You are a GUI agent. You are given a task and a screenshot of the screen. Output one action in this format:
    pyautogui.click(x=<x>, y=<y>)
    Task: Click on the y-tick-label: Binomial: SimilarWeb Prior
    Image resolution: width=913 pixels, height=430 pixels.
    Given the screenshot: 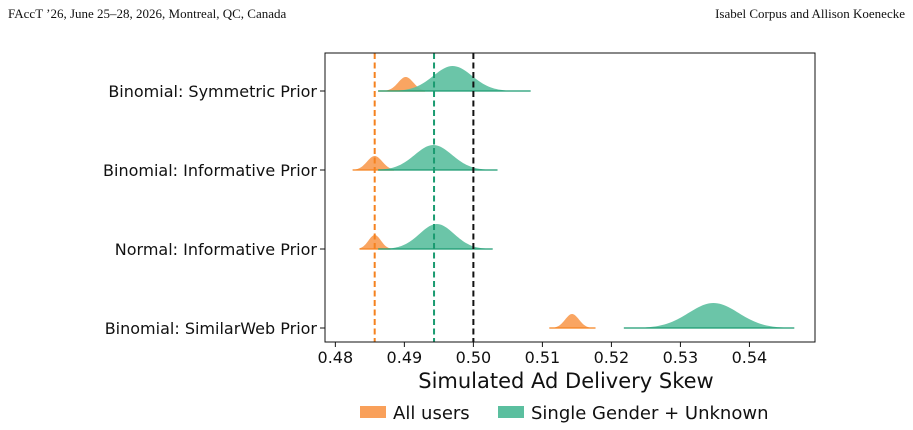 What is the action you would take?
    pyautogui.click(x=211, y=328)
    